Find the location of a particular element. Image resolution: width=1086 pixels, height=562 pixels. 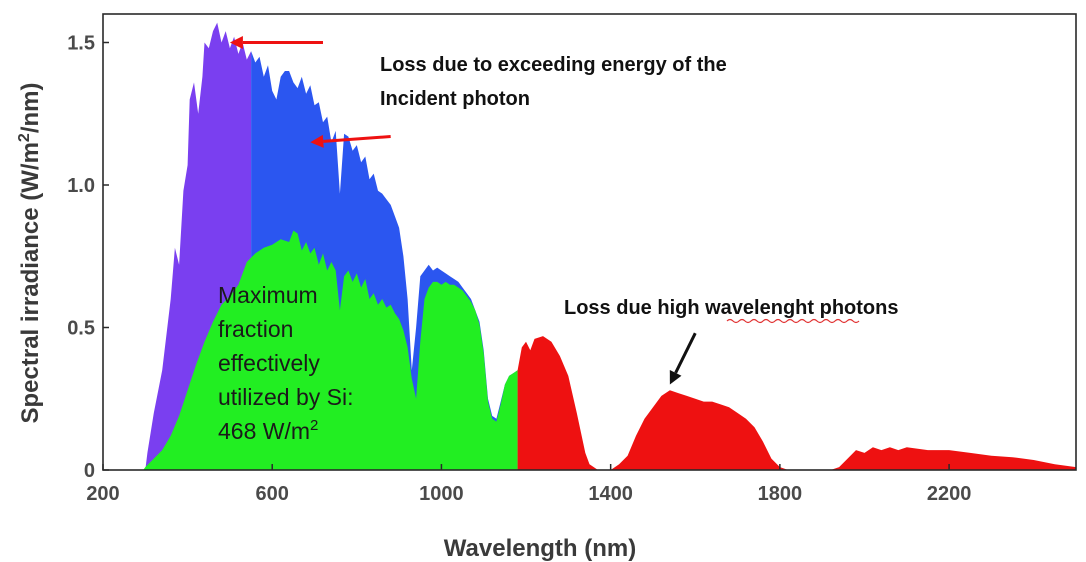

y-tick-label: 1.5 is located at coordinates (81, 44).